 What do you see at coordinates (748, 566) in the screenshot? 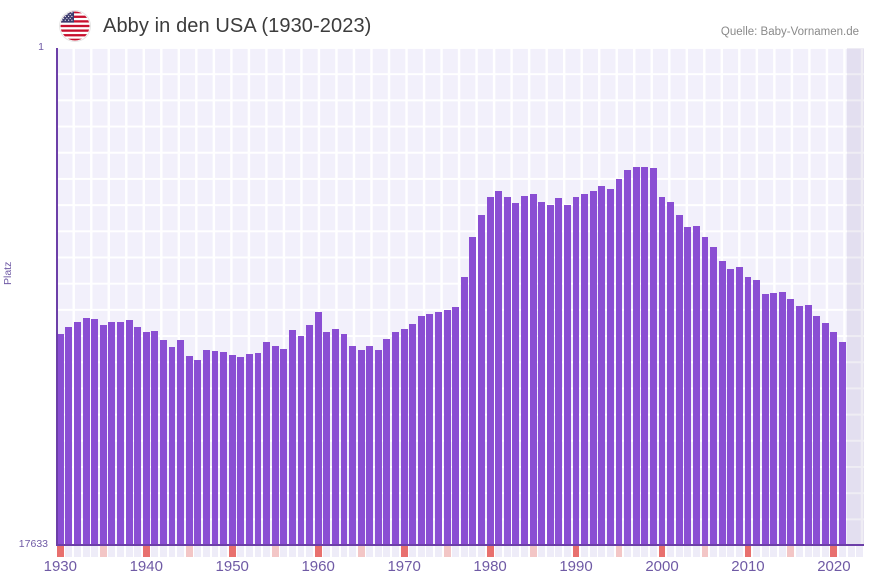
I see `x-axis-tick-label: 2010` at bounding box center [748, 566].